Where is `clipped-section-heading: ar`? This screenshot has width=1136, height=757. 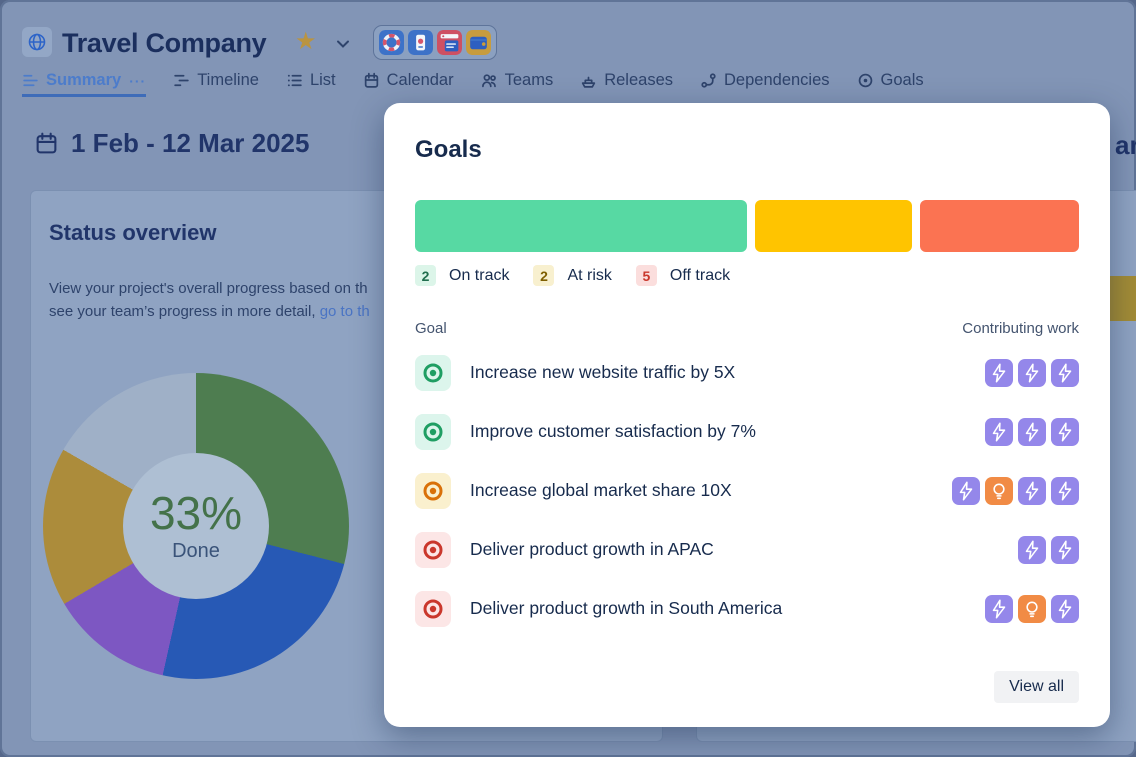 clipped-section-heading: ar is located at coordinates (1125, 145).